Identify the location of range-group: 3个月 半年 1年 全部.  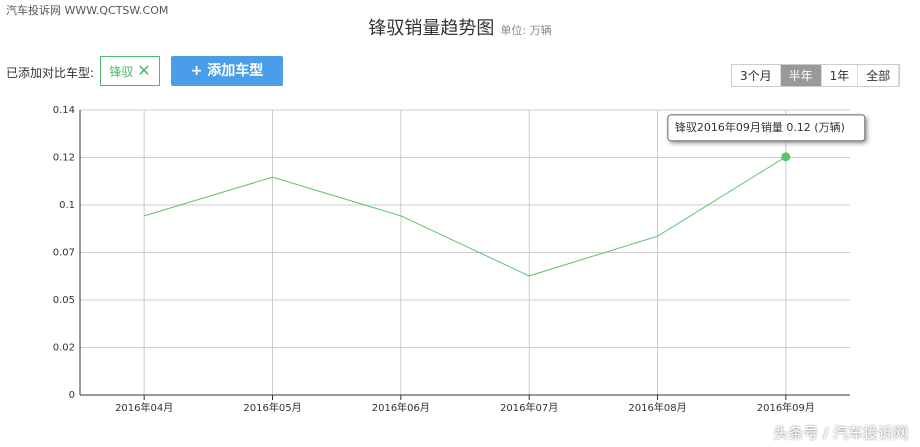
(816, 75).